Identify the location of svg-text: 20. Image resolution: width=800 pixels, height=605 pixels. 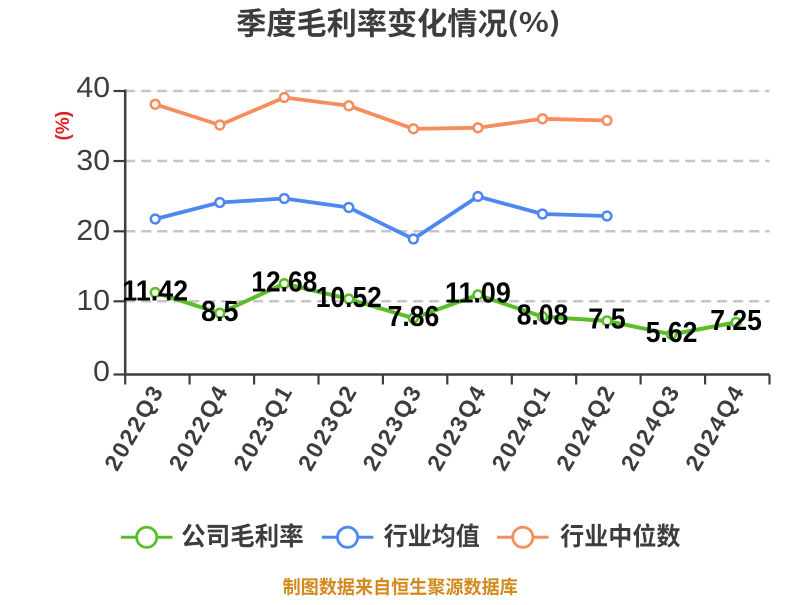
(93, 231).